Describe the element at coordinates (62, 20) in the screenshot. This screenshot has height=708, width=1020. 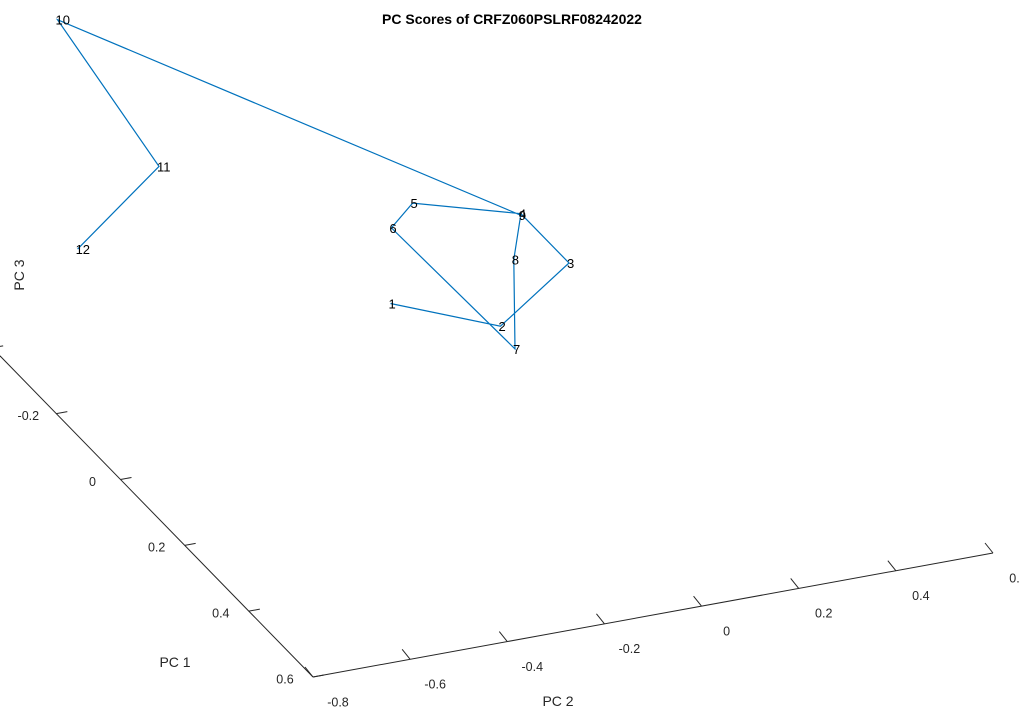
I see `point-label-10: 10` at that location.